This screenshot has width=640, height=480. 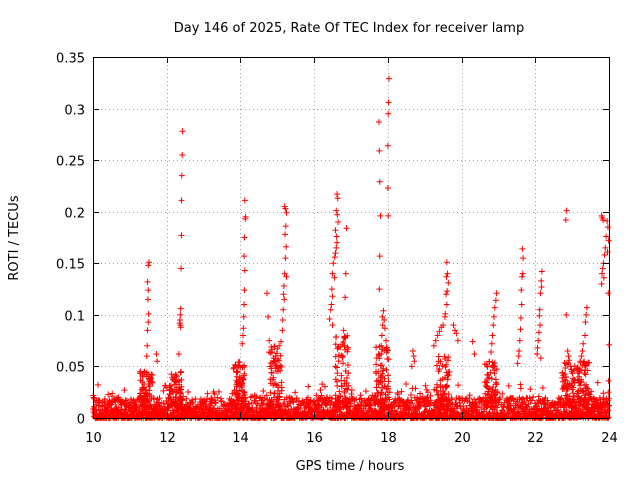 I want to click on y-tick-label: 0.2, so click(x=74, y=214).